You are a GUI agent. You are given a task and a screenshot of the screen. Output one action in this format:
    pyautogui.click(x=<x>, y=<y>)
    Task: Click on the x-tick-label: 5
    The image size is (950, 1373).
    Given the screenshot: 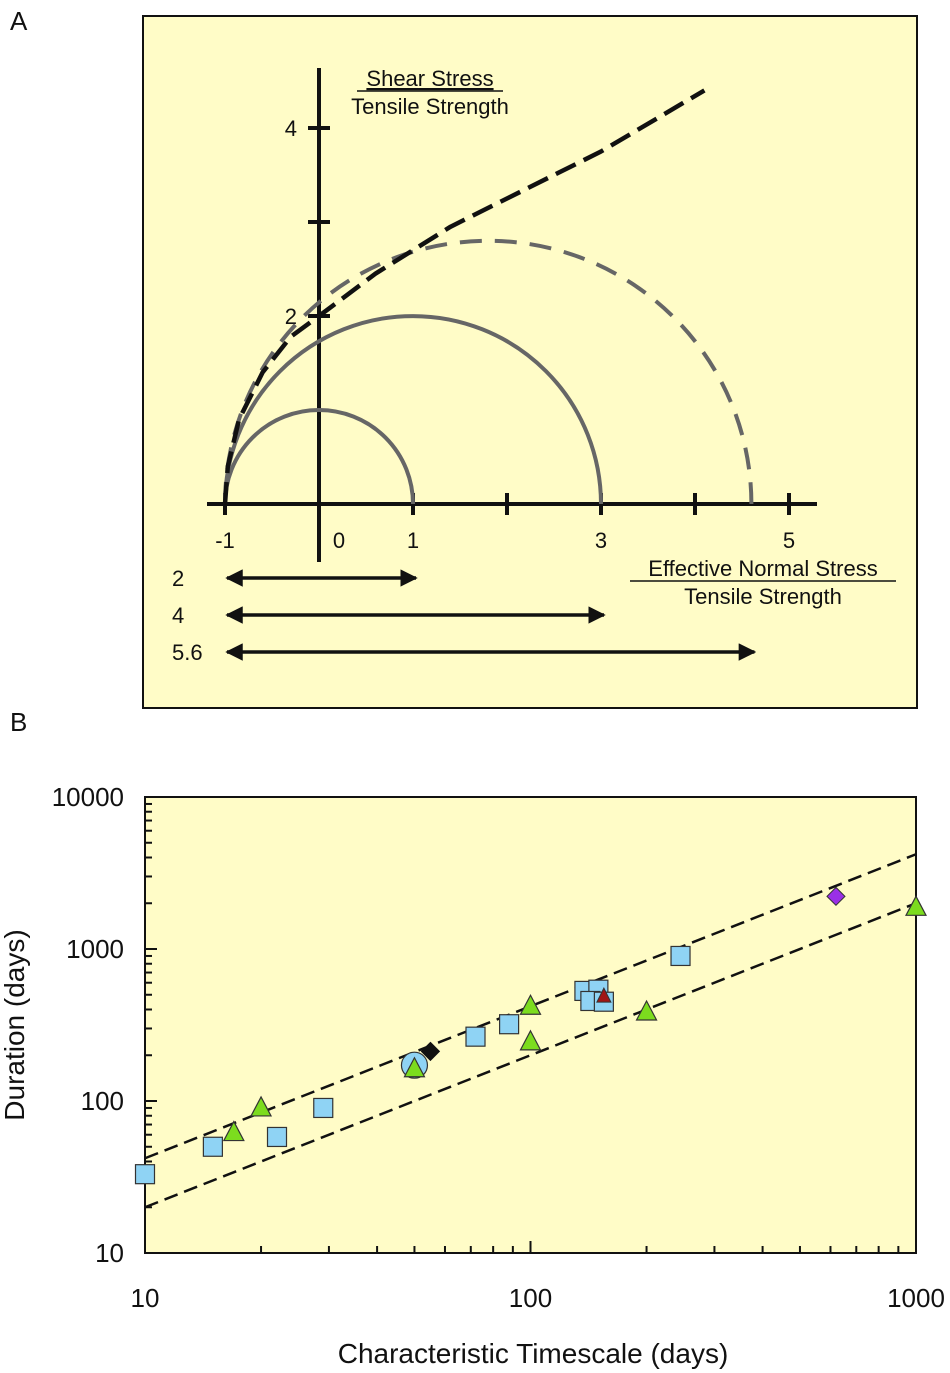 What is the action you would take?
    pyautogui.click(x=789, y=540)
    